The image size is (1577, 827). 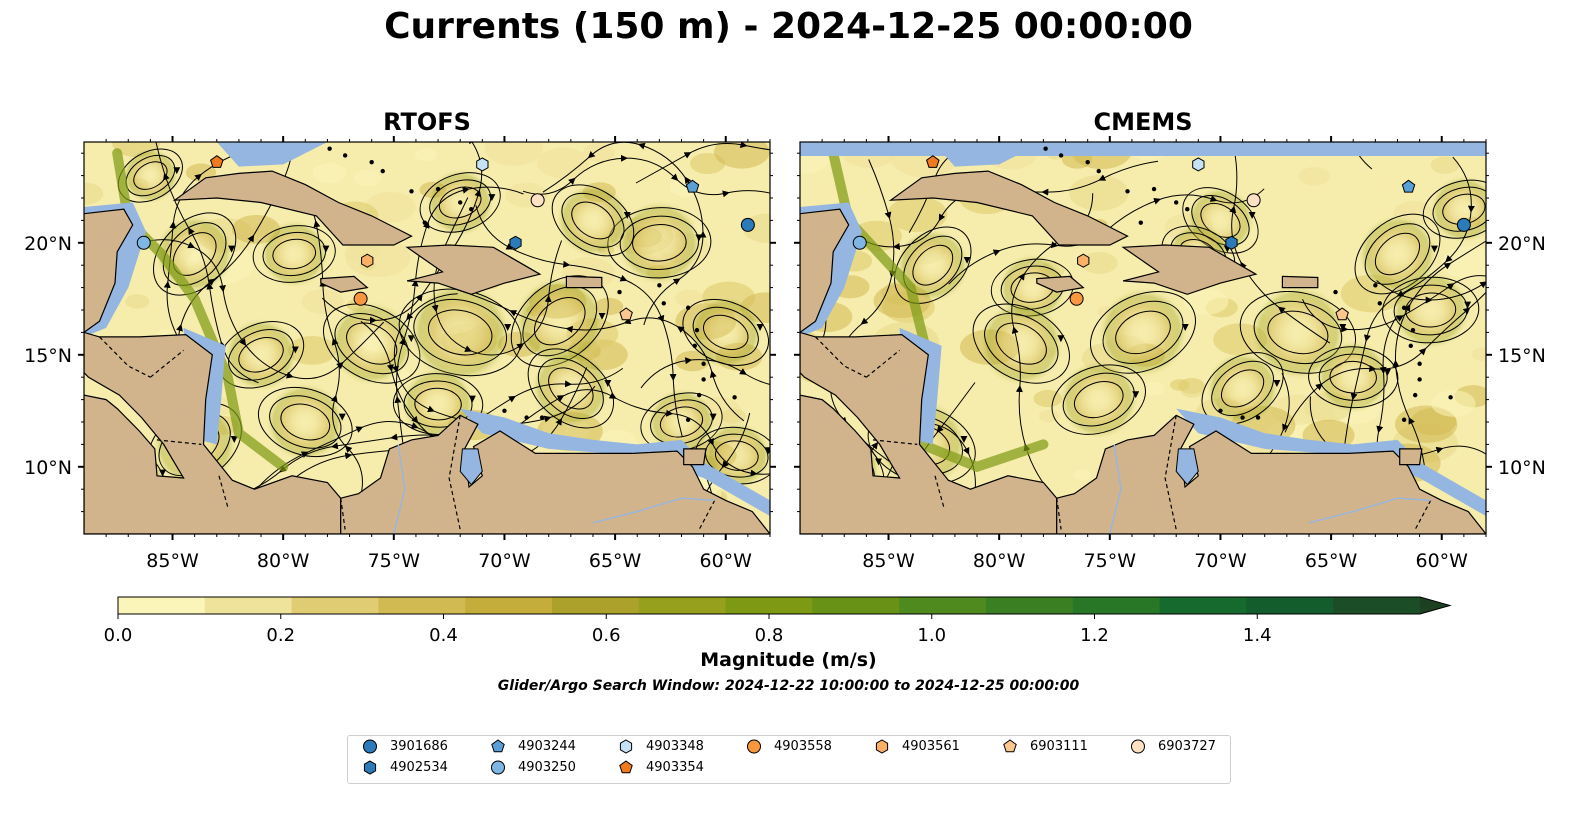 I want to click on land-central, so click(x=929, y=432).